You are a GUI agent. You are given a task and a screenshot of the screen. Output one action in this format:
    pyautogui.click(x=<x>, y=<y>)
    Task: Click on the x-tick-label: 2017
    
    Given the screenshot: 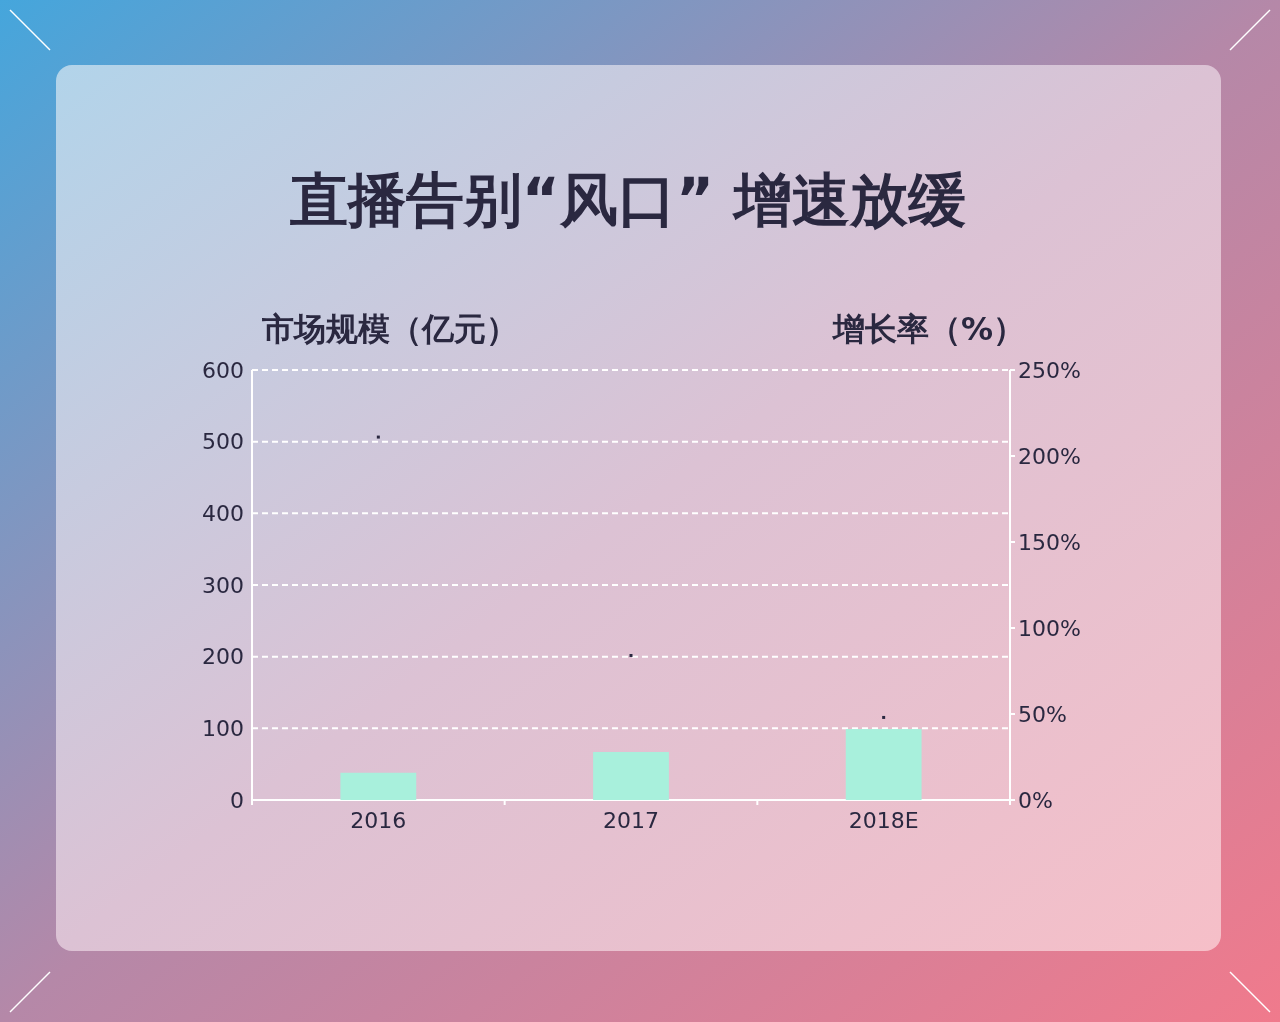 What is the action you would take?
    pyautogui.click(x=631, y=820)
    